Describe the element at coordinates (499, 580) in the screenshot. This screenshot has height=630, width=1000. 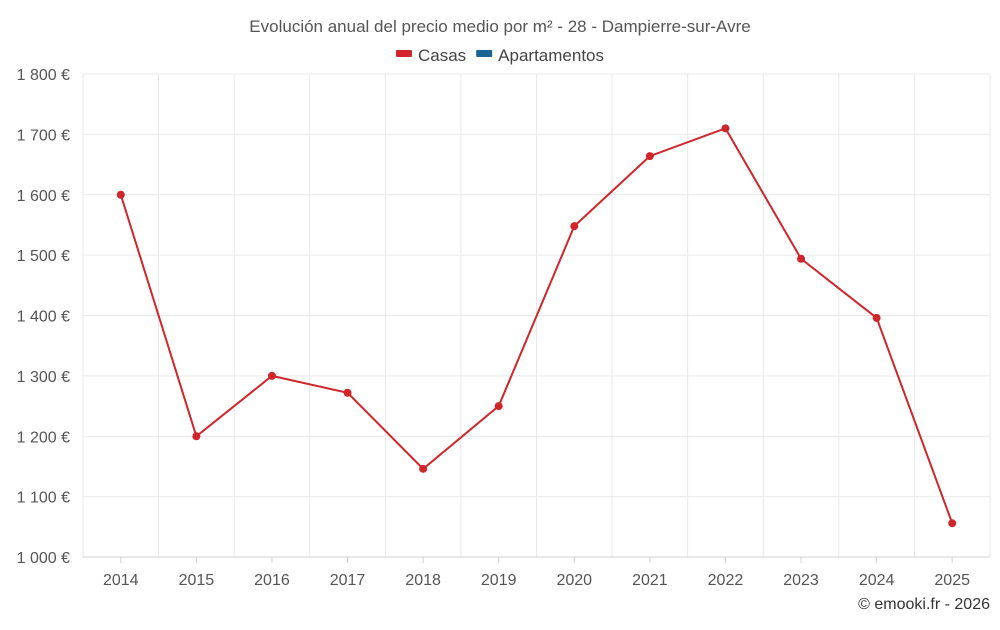
I see `x-tick-label: 2019` at that location.